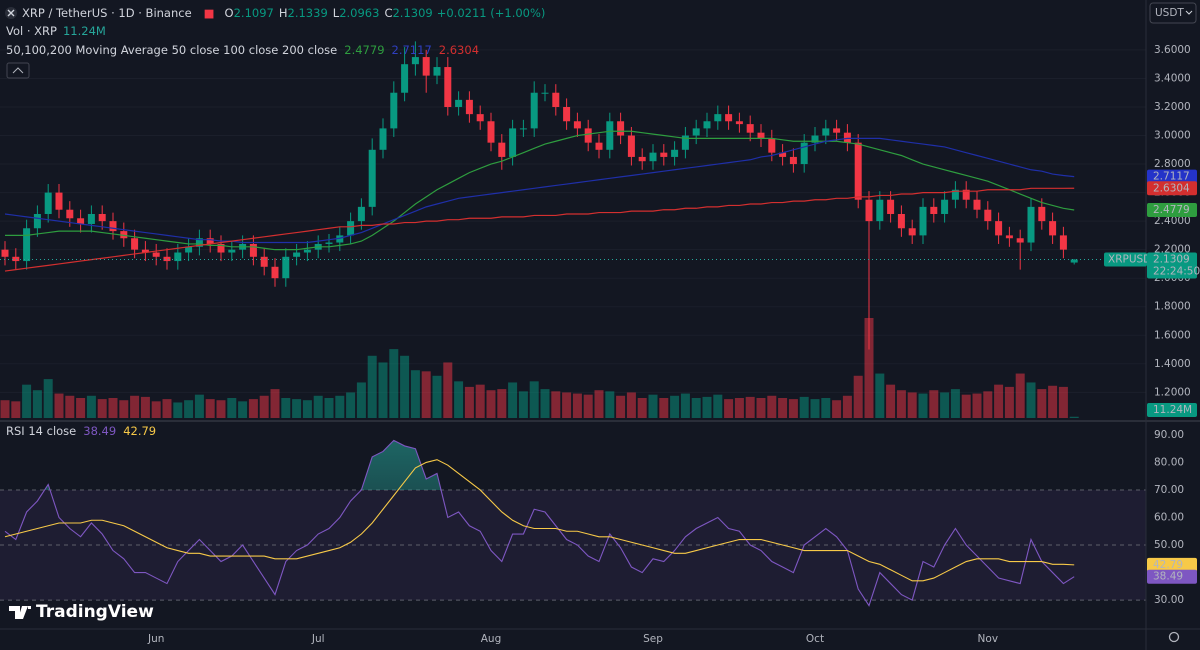  What do you see at coordinates (139, 431) in the screenshot?
I see `rsi-legend-value: 42.79` at bounding box center [139, 431].